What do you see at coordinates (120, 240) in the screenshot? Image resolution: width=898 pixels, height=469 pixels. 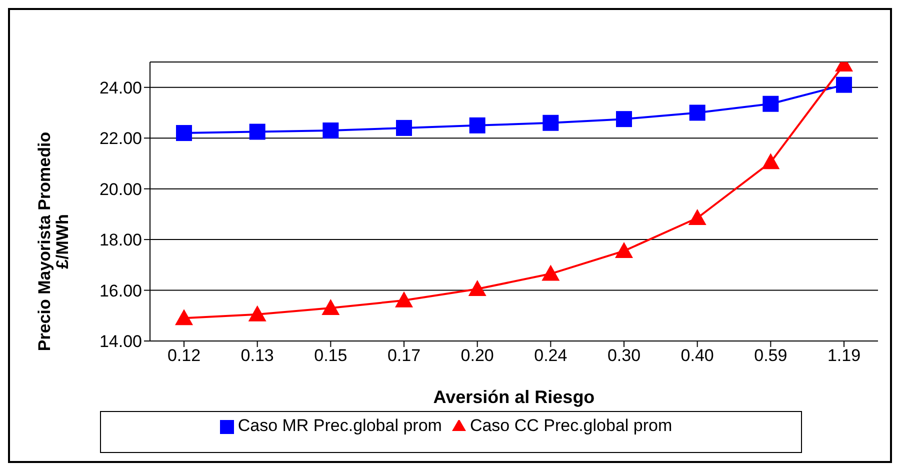 I see `y-tick-label: 18.00` at bounding box center [120, 240].